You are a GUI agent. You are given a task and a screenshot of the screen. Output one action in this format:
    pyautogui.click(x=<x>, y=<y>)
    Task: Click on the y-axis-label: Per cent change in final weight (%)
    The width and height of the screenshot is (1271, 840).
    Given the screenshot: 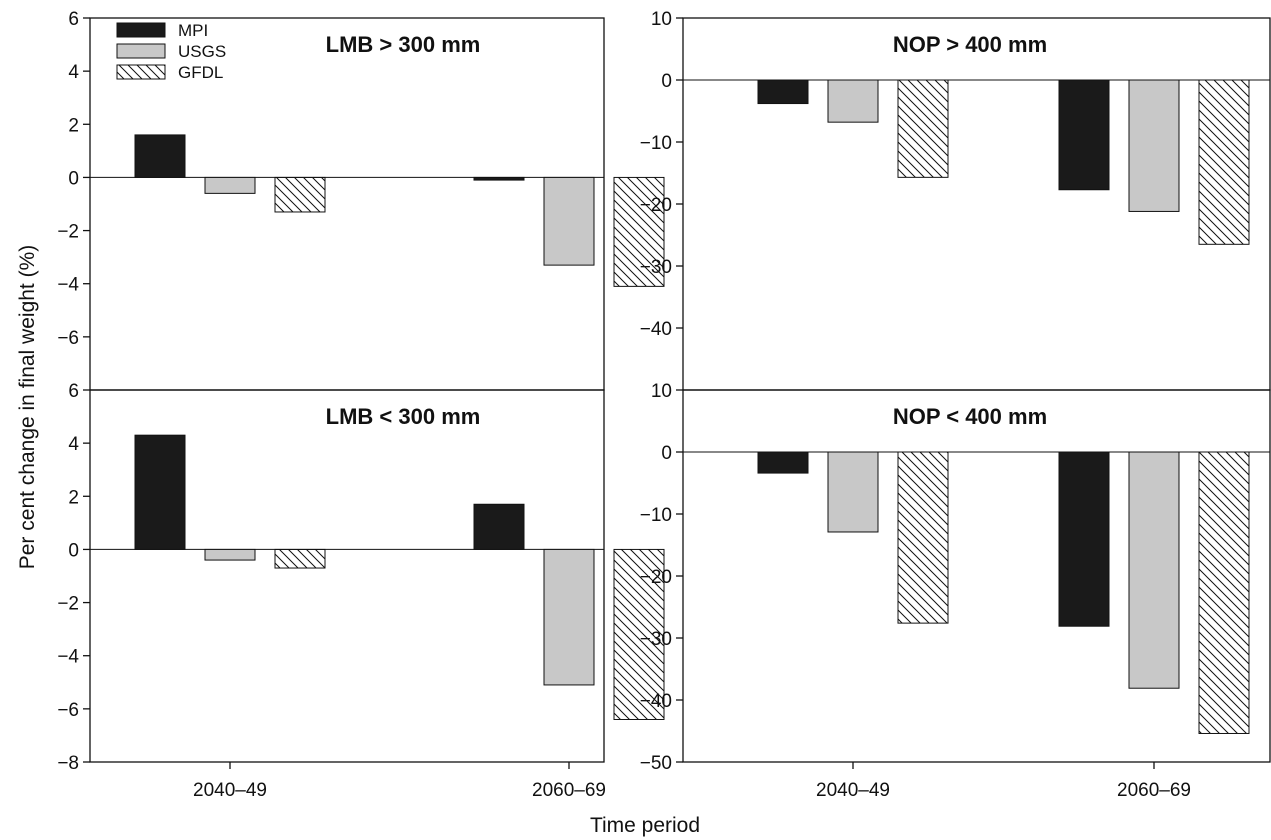 What is the action you would take?
    pyautogui.click(x=27, y=407)
    